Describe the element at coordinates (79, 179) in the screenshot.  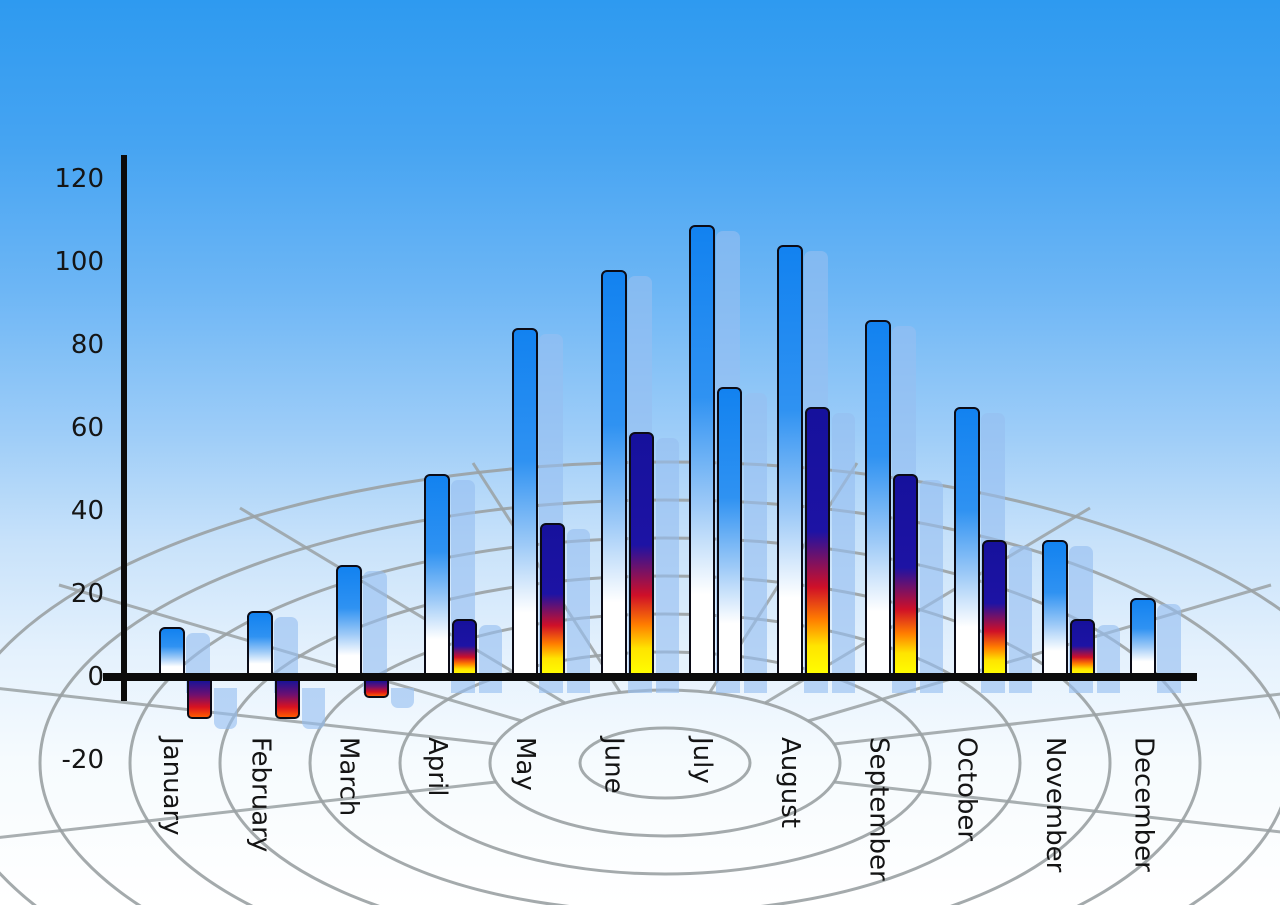
I see `y-tick-label: 120` at that location.